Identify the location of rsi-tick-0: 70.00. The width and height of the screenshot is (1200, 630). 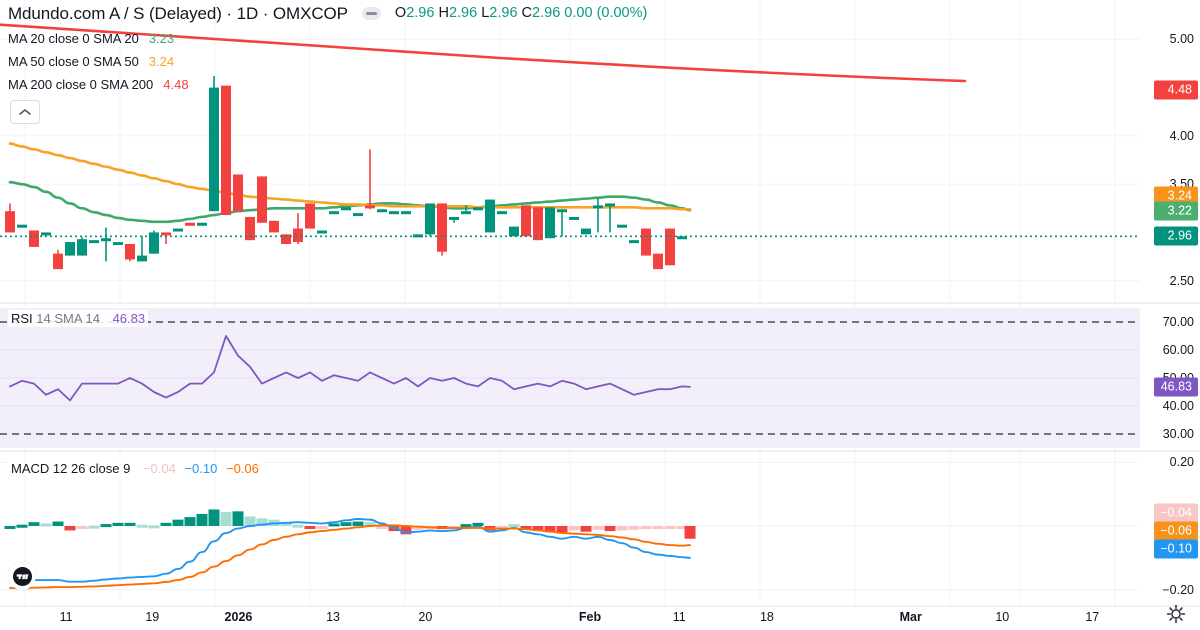
(1178, 322).